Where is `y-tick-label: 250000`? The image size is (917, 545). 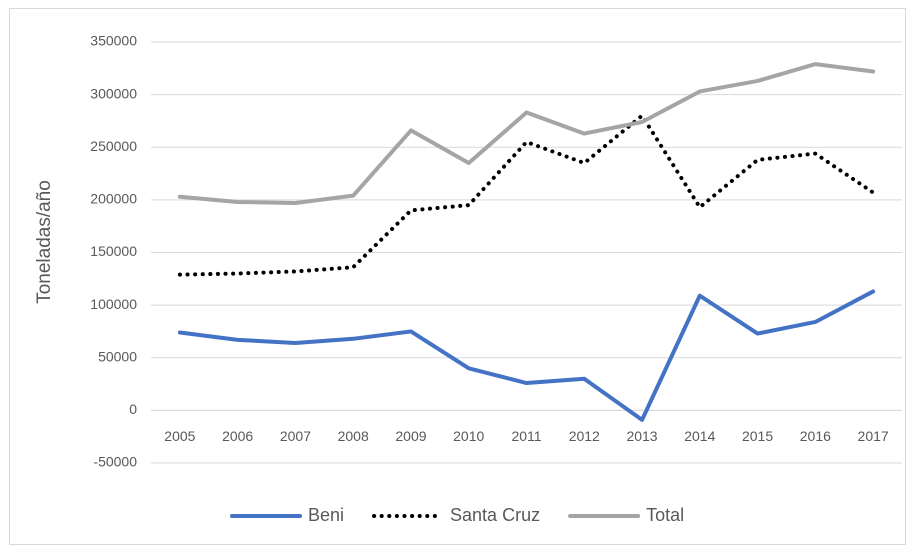 y-tick-label: 250000 is located at coordinates (113, 146).